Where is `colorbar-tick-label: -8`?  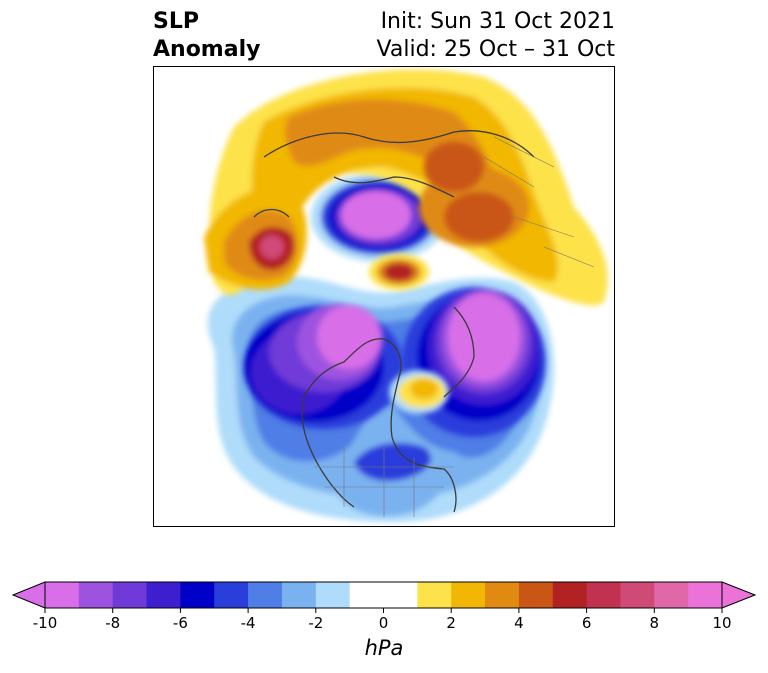
colorbar-tick-label: -8 is located at coordinates (113, 623).